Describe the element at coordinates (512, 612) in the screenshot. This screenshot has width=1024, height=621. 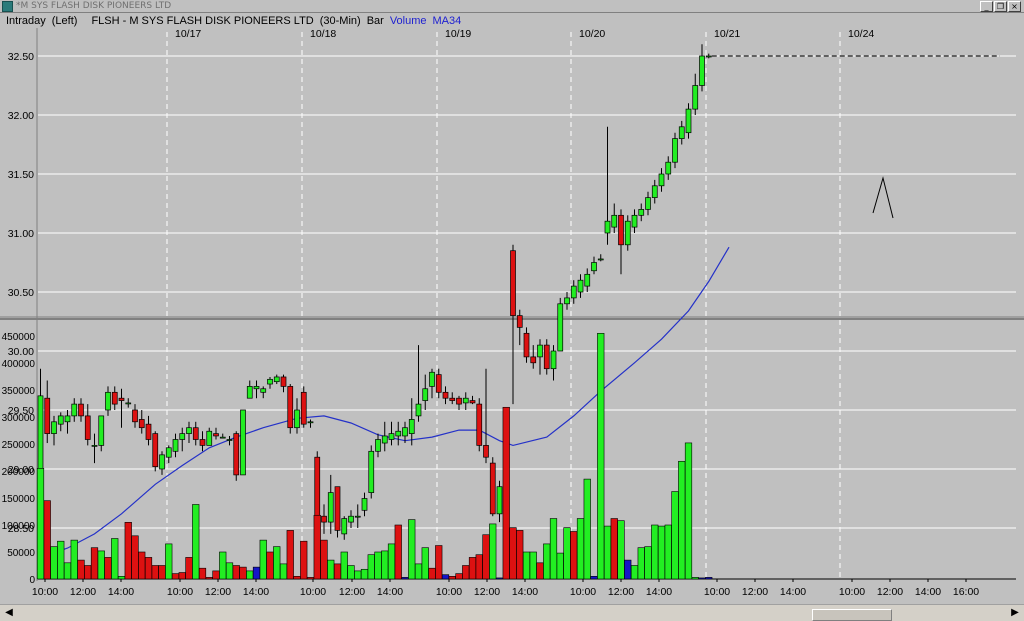
I see `horizontal-scrollbar: ◀ ▶` at that location.